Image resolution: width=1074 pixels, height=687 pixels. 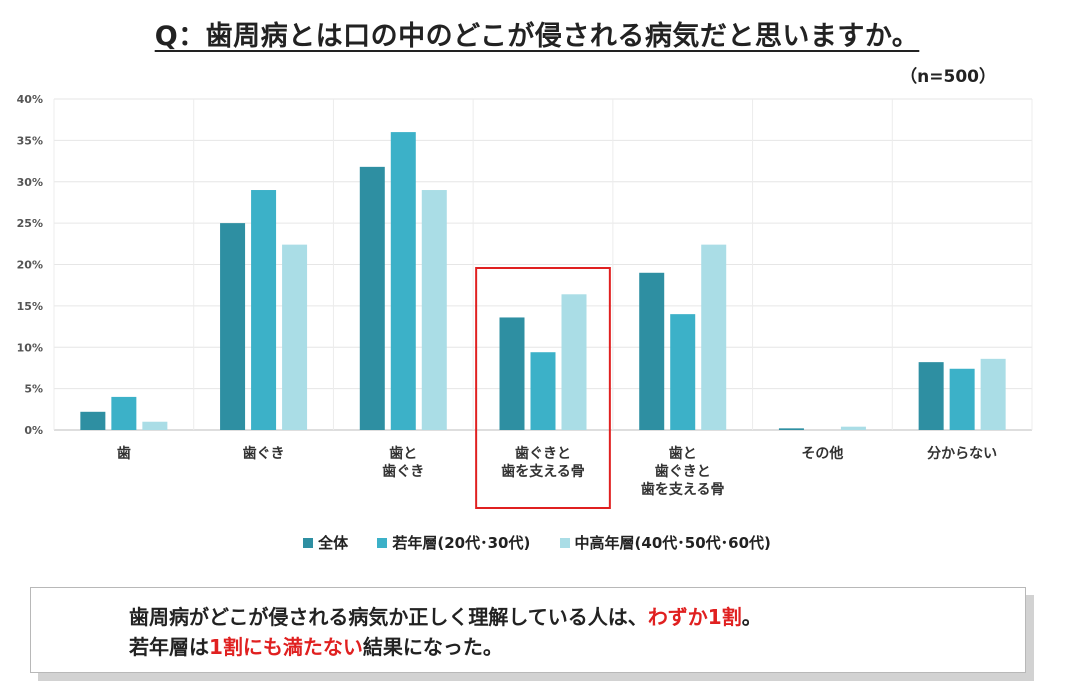 I want to click on legend-label: 中高年層(40代･50代･60代), so click(x=672, y=543).